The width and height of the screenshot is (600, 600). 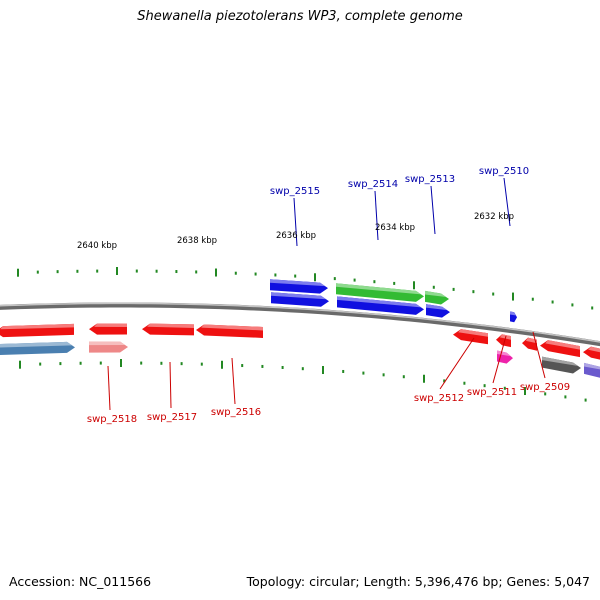 What do you see at coordinates (430, 179) in the screenshot?
I see `gene-label-swp-2513: swp_2513` at bounding box center [430, 179].